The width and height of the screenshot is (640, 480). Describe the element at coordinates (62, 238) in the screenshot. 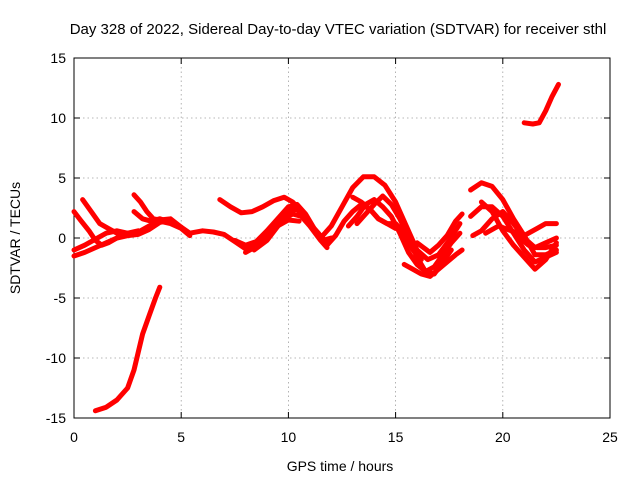

I see `y-tick-label: 0` at that location.